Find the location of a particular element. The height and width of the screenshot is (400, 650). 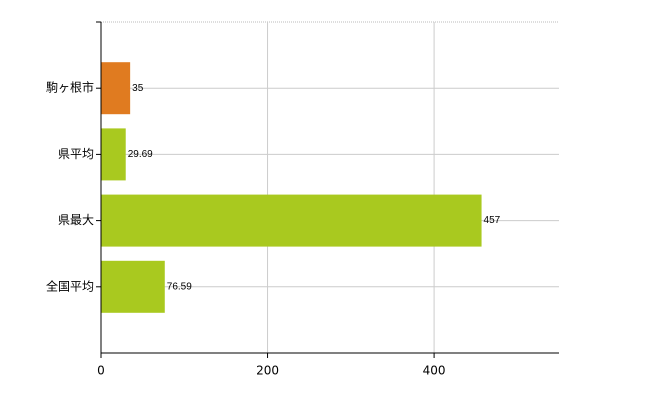

value-label: 29.69 is located at coordinates (140, 154).